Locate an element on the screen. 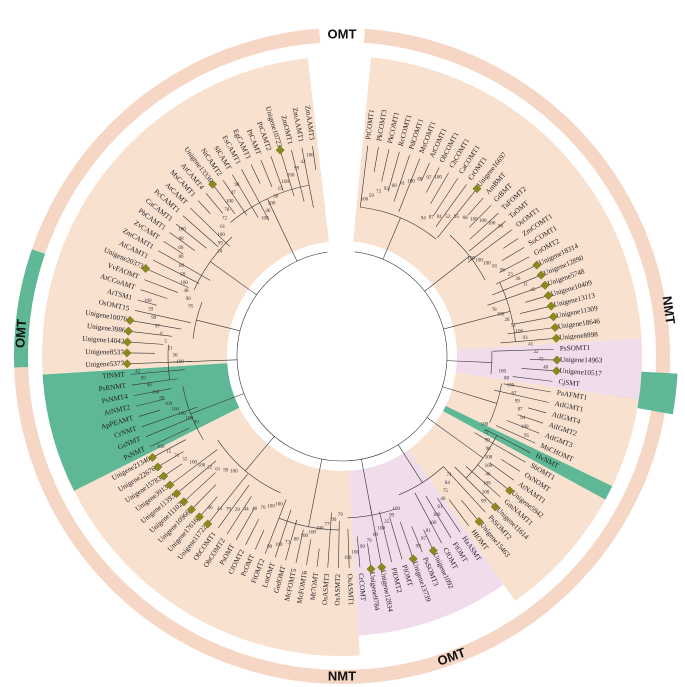 The width and height of the screenshot is (685, 687). bootstrap-value: 90 is located at coordinates (501, 226).